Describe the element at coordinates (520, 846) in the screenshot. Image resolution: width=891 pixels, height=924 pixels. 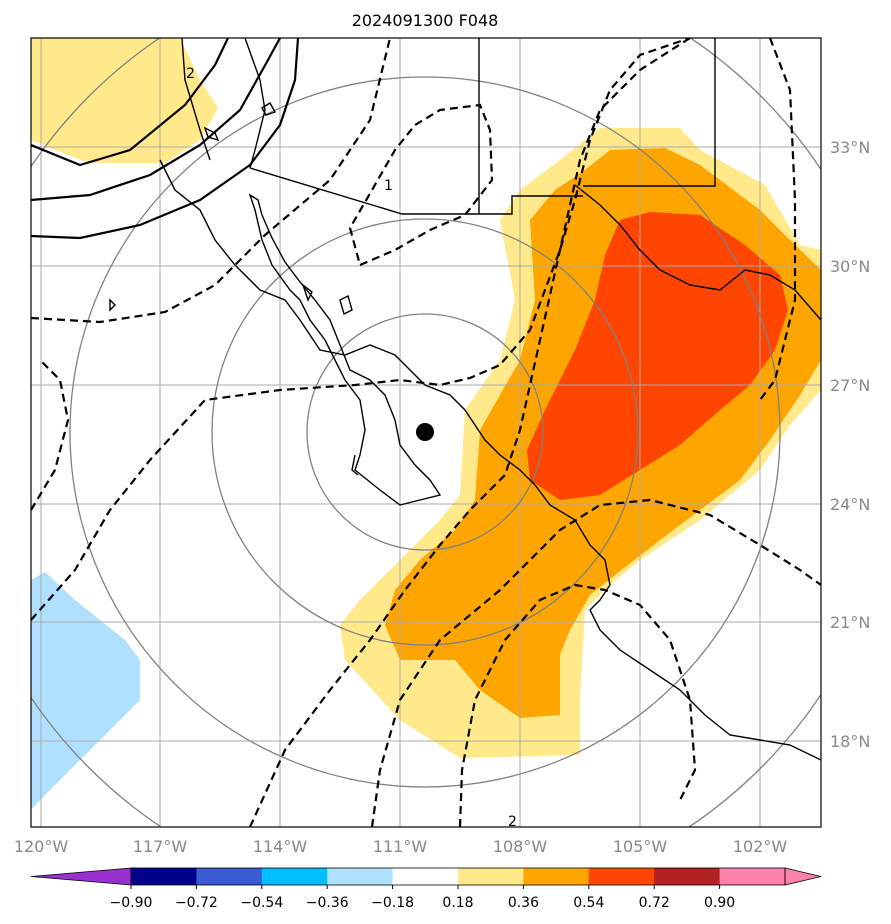
I see `lon-label-108: 108°W` at that location.